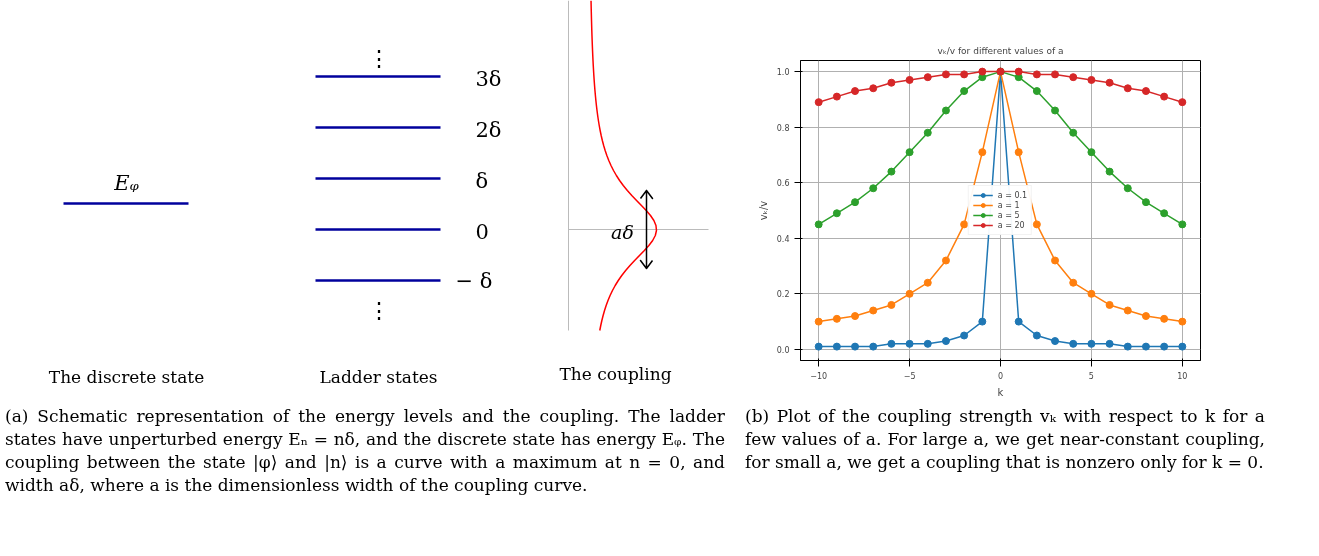 The width and height of the screenshot is (1319, 556). What do you see at coordinates (1008, 205) in the screenshot?
I see `legend-label: a = 1` at bounding box center [1008, 205].